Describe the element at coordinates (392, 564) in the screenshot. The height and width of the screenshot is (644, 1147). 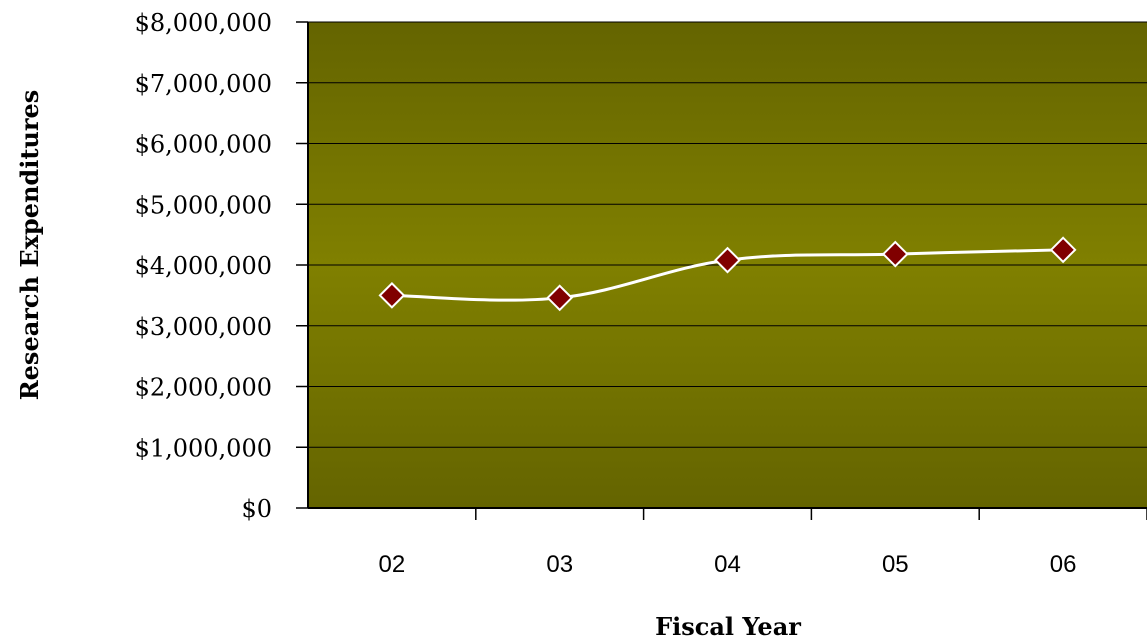
I see `x-tick-label: 02` at that location.